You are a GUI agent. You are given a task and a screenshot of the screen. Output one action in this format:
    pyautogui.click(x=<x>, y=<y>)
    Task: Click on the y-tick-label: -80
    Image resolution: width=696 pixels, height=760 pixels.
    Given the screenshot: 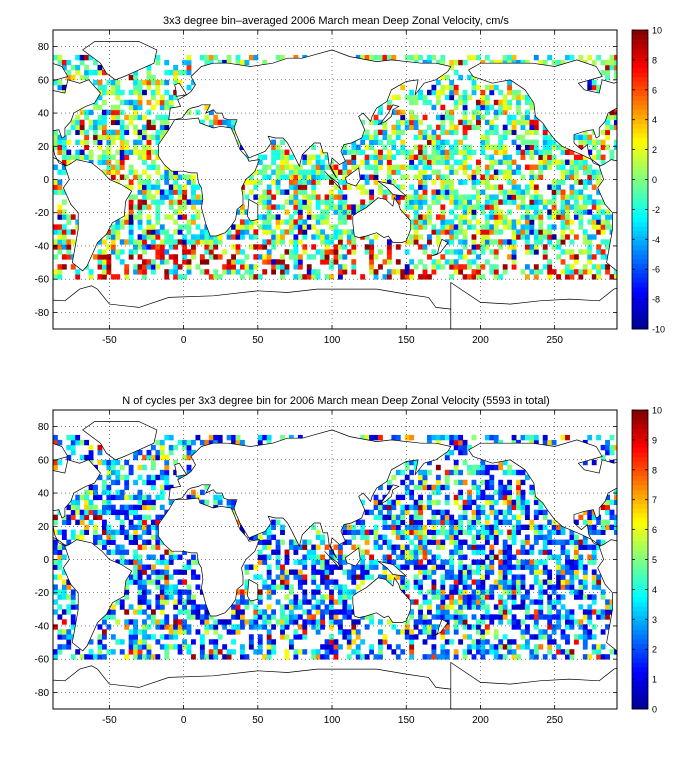 What is the action you would take?
    pyautogui.click(x=42, y=313)
    